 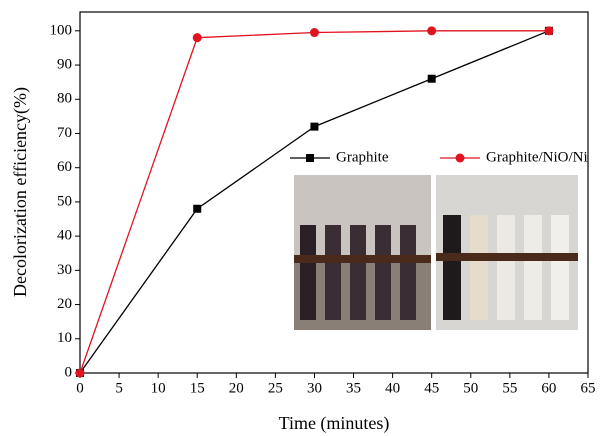 What do you see at coordinates (80, 388) in the screenshot?
I see `x-tick-label: 0` at bounding box center [80, 388].